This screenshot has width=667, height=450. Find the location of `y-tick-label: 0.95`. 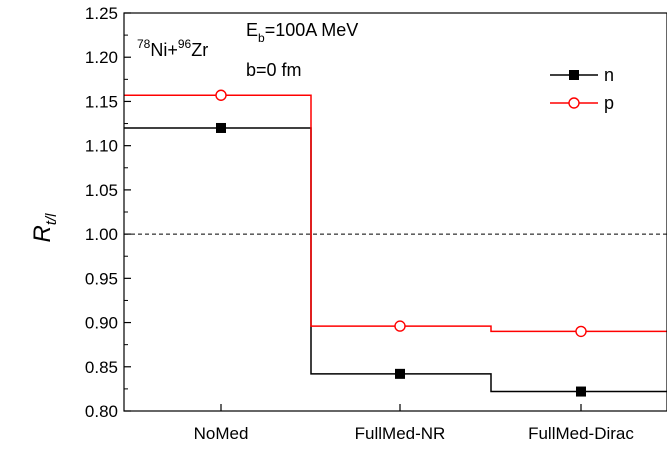

y-tick-label: 0.95 is located at coordinates (101, 278).